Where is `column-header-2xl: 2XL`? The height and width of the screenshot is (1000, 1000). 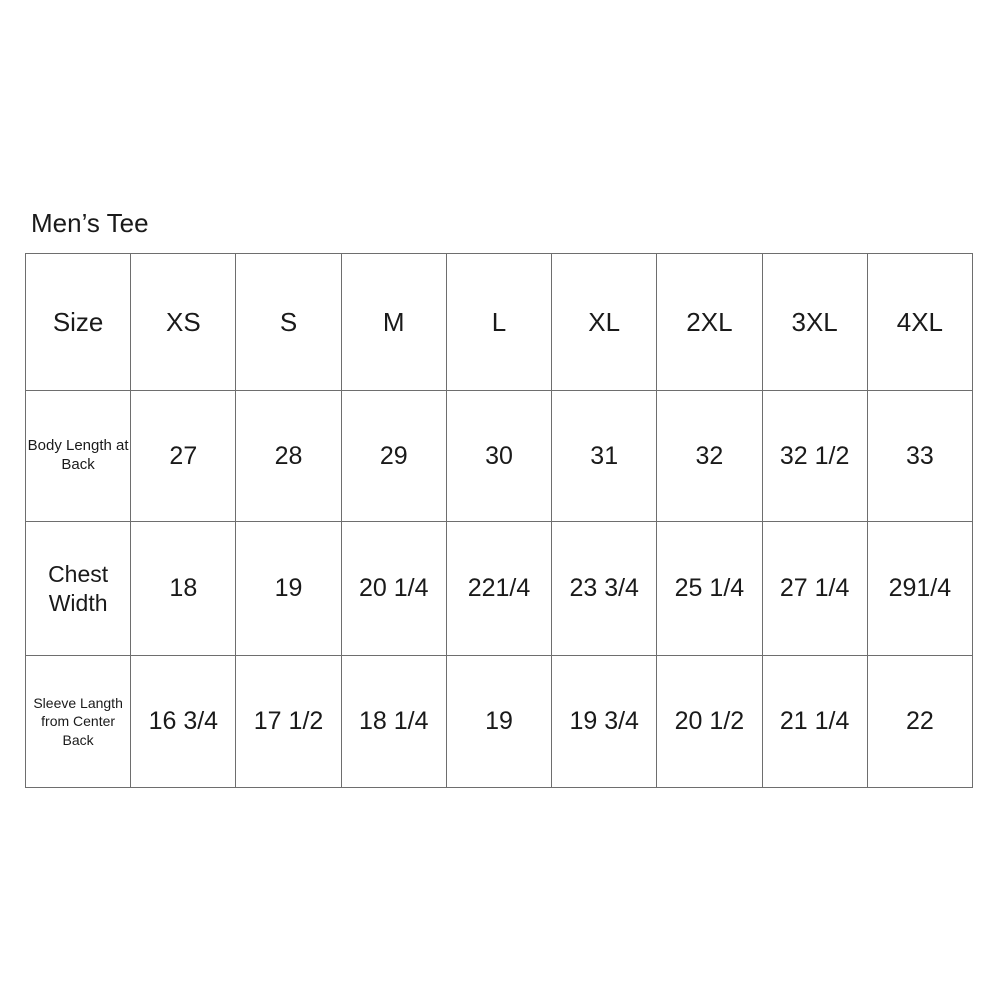
column-header-2xl: 2XL is located at coordinates (709, 322).